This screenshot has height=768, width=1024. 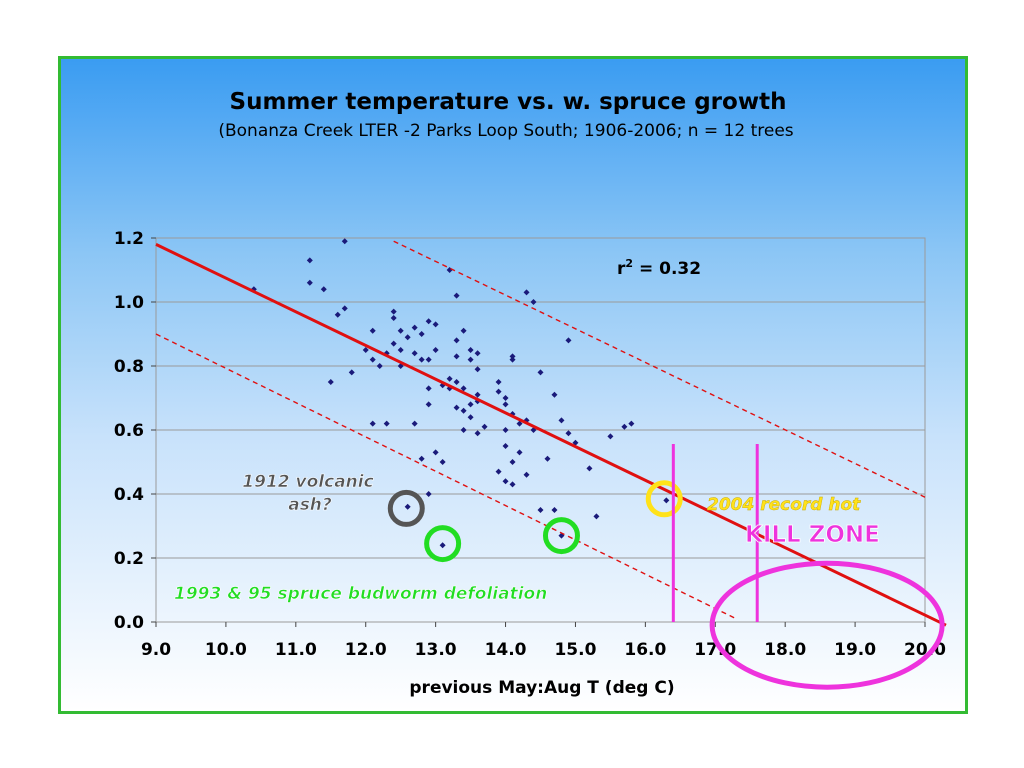 I want to click on y-tick-label: 0.4, so click(x=129, y=495).